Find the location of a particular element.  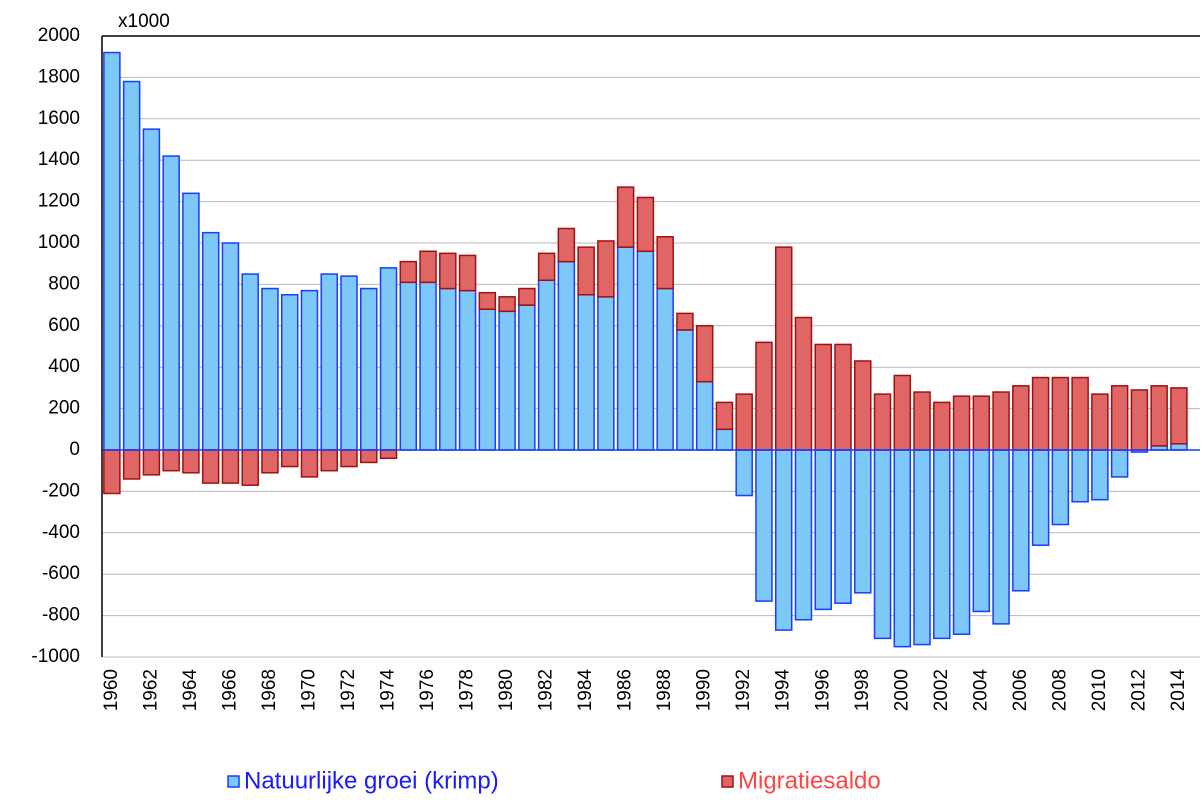

x-tick-label: 2006 is located at coordinates (1020, 690).